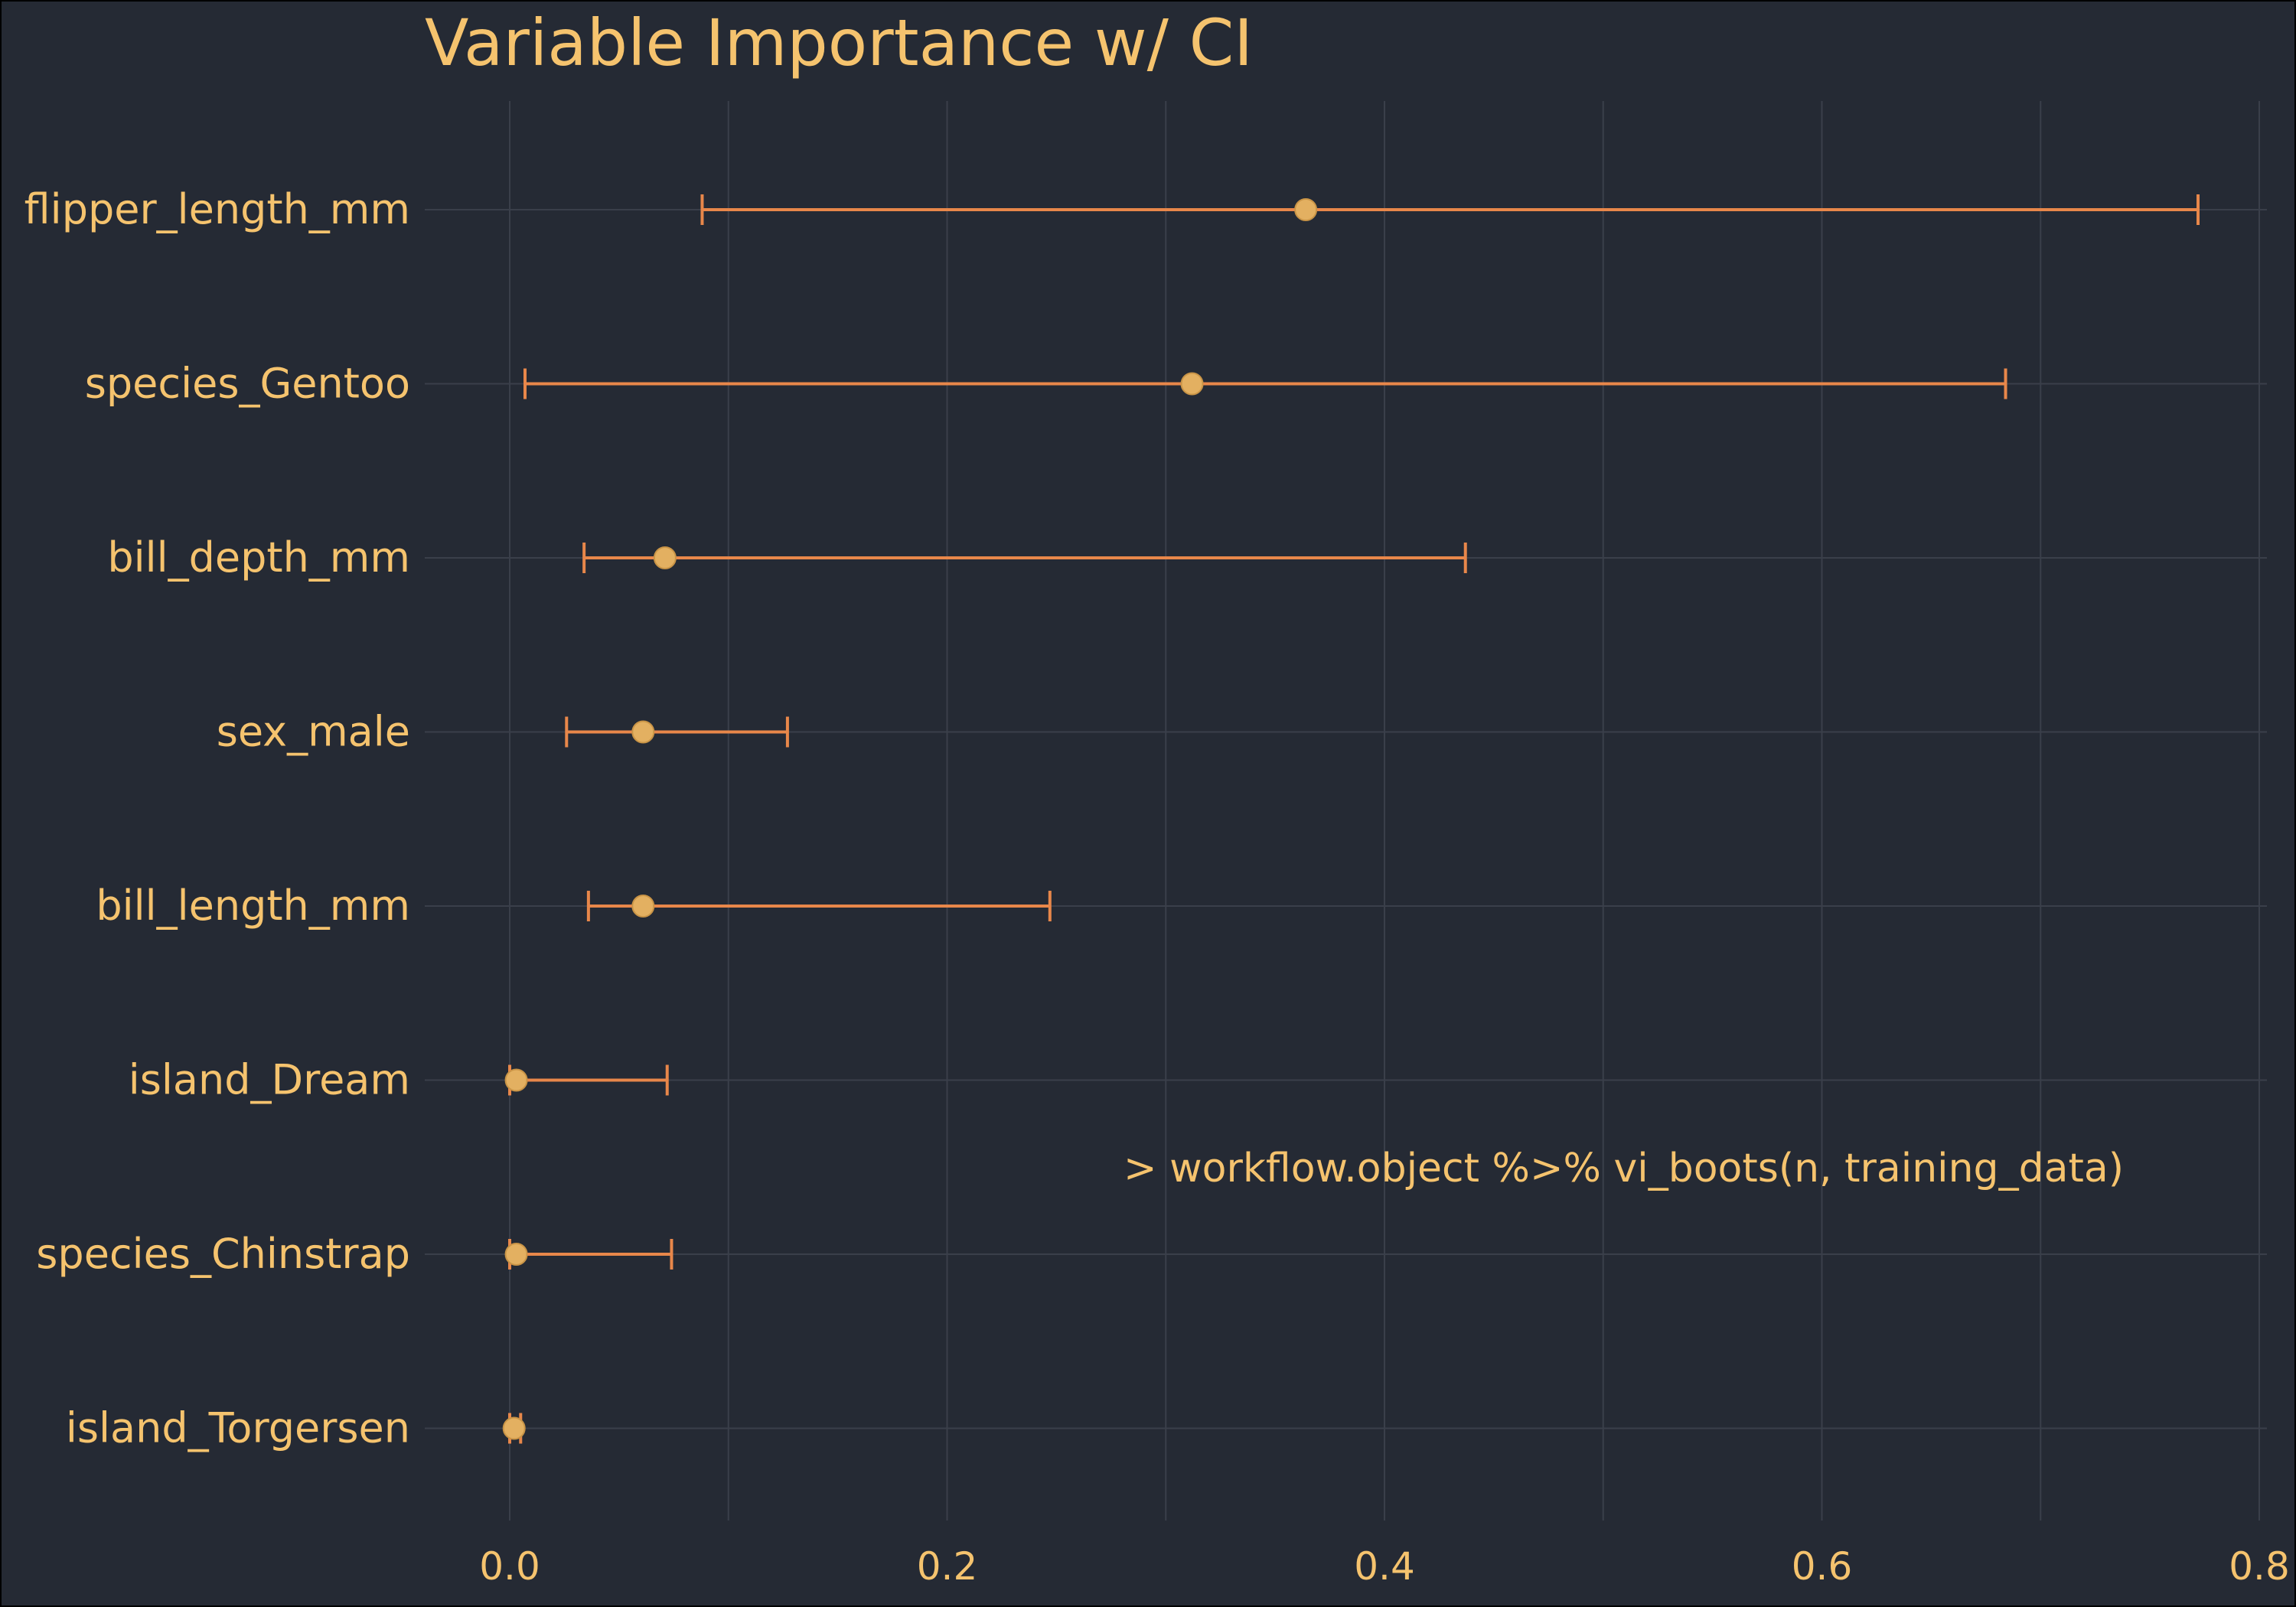 The width and height of the screenshot is (2296, 1607). Describe the element at coordinates (253, 906) in the screenshot. I see `y-tick-label: bill_length_mm` at that location.